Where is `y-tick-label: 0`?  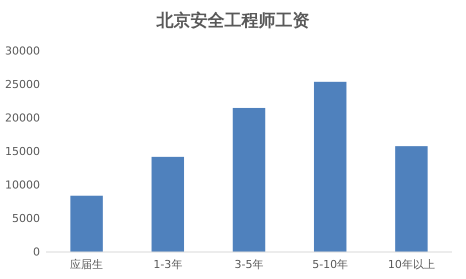
y-tick-label: 0 is located at coordinates (36, 252).